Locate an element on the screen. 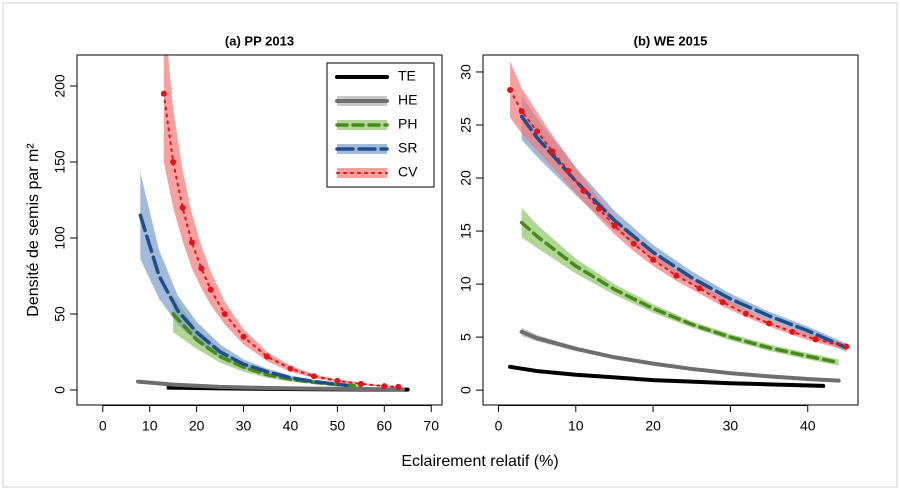 The image size is (900, 490). y-tick-label: 30 is located at coordinates (466, 72).